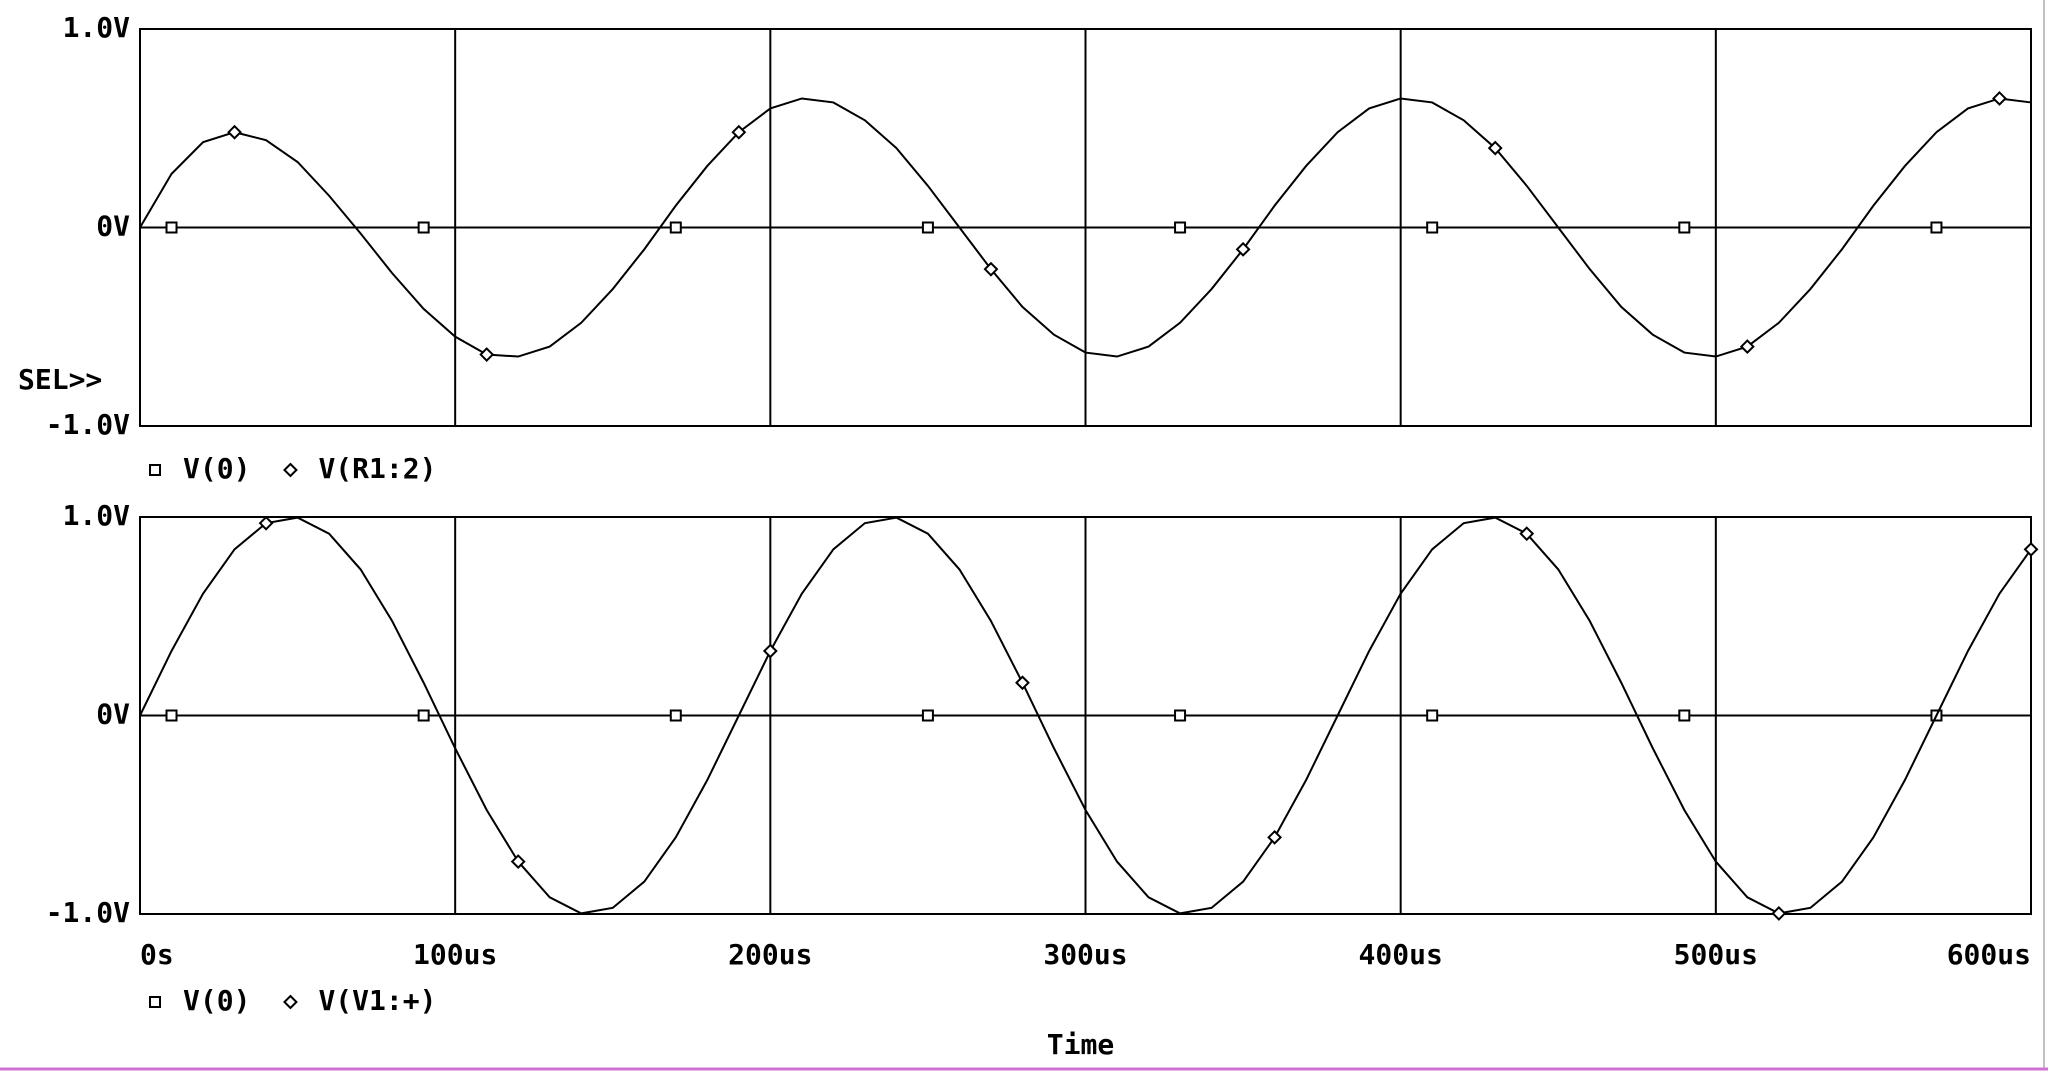  I want to click on x-tick-label: 300us, so click(1085, 954).